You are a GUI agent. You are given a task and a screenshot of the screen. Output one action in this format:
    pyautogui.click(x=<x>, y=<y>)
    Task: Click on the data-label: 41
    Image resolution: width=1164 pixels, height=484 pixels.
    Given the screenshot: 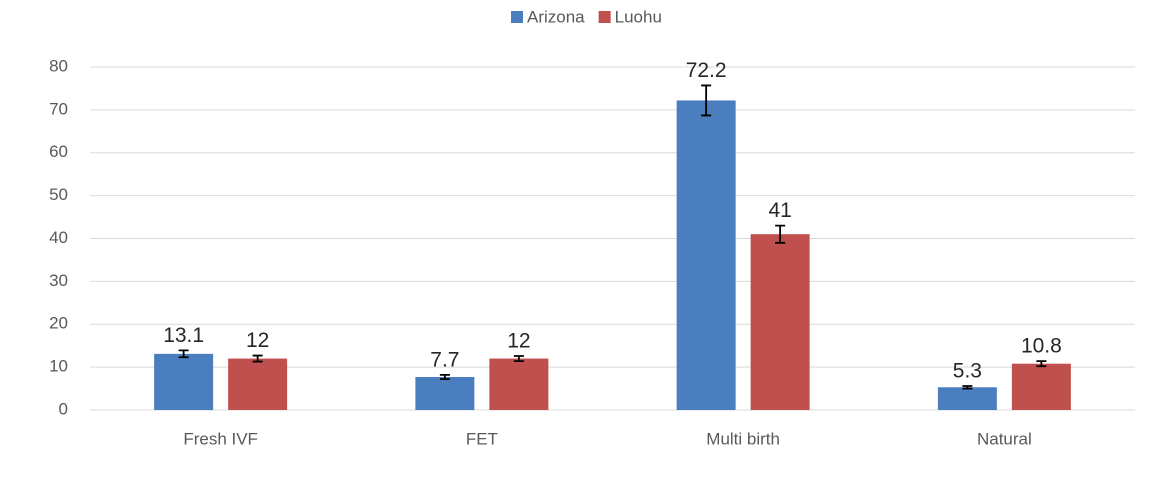 What is the action you would take?
    pyautogui.click(x=779, y=210)
    